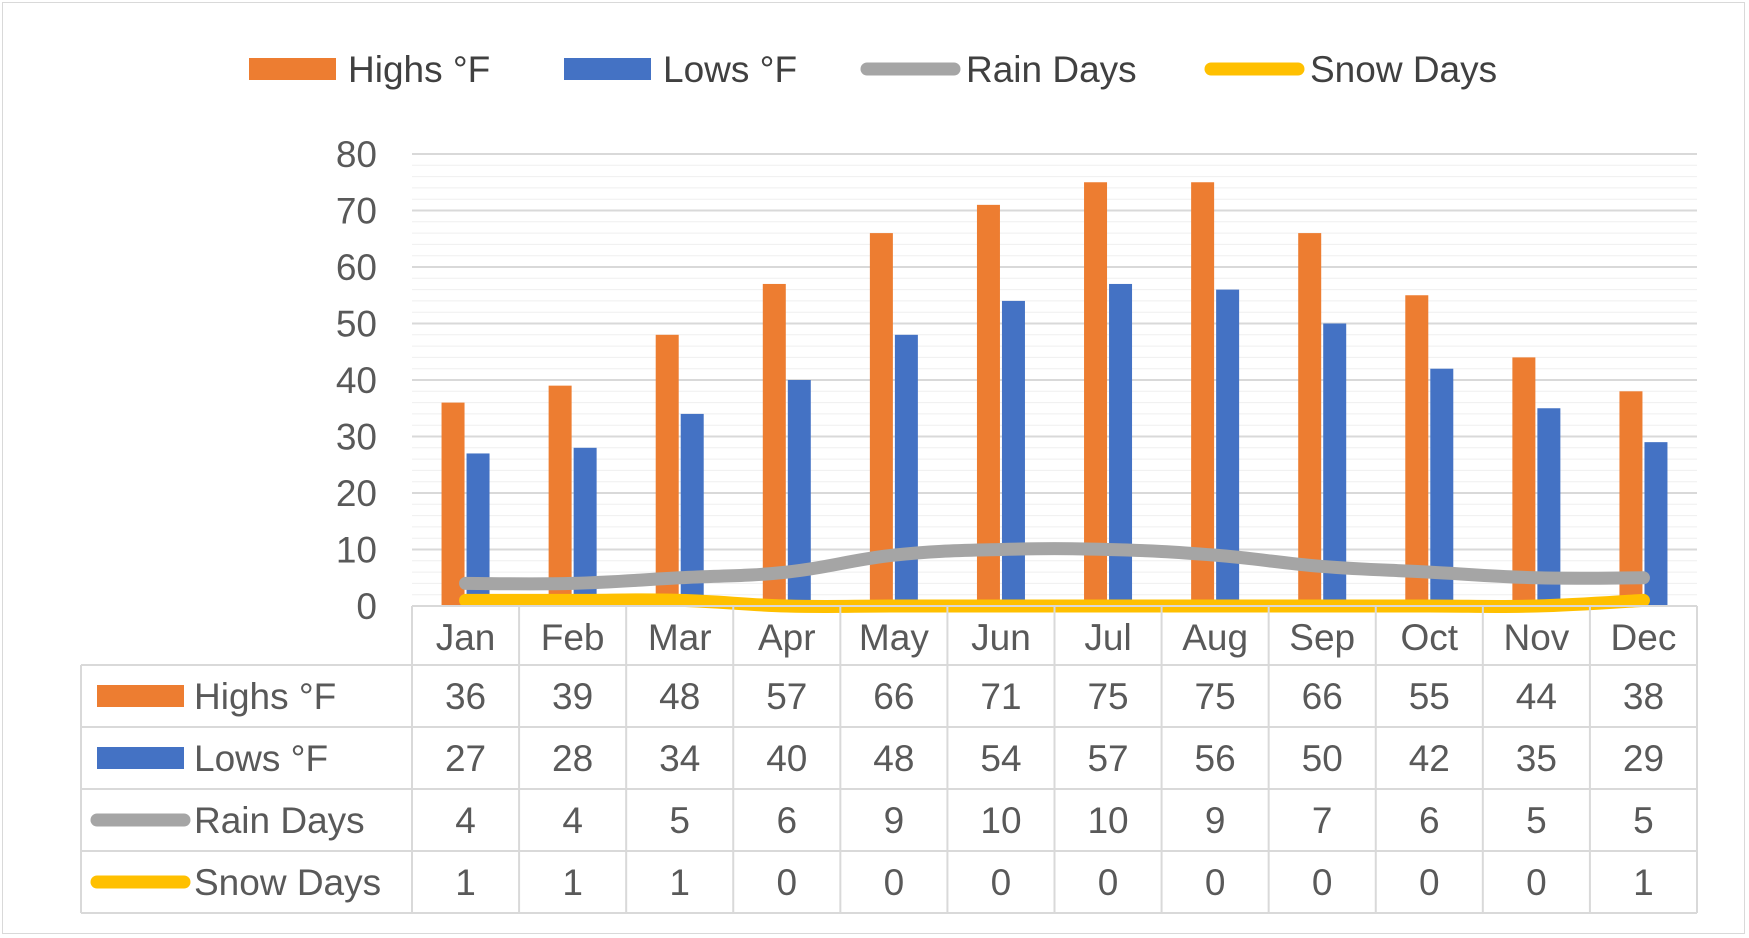 The width and height of the screenshot is (1749, 938). I want to click on y-tick-label: 10, so click(356, 550).